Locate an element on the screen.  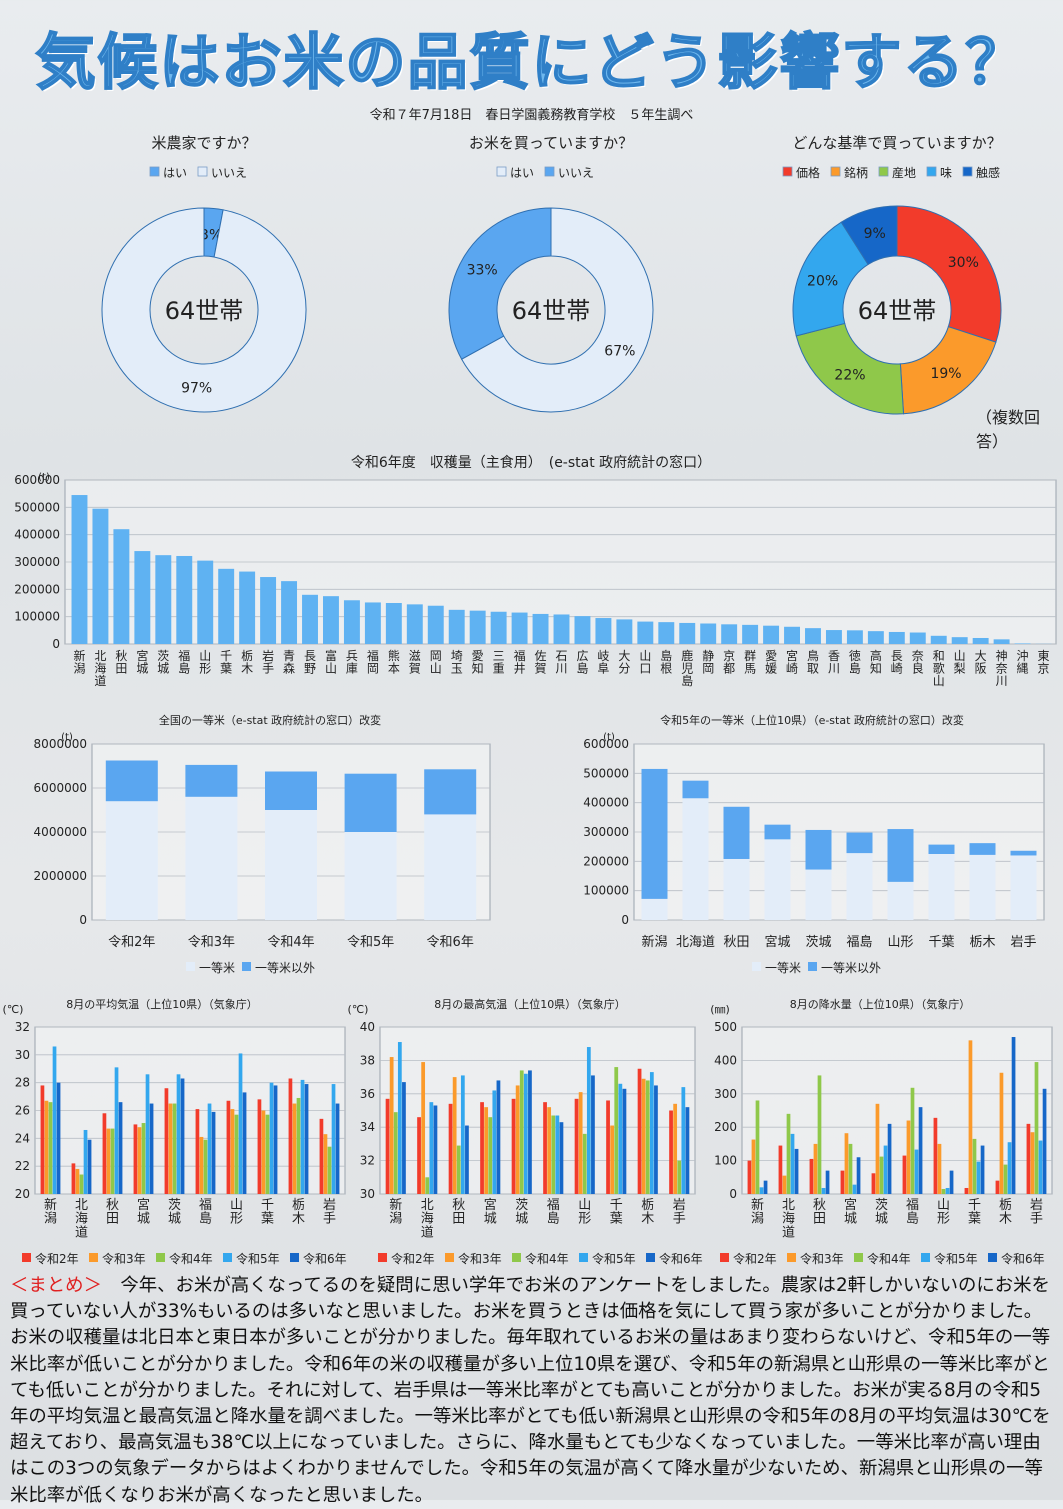
group6-title: 8月の平均気温（上位10県）（気象庁） is located at coordinates (162, 1004).